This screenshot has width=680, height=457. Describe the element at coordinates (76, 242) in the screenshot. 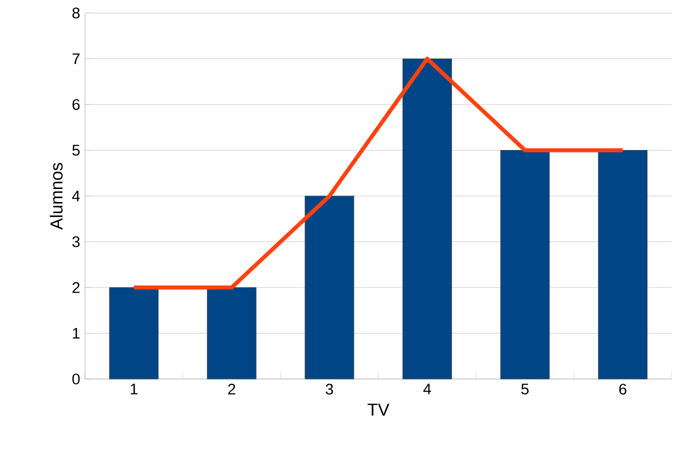

I see `y-tick-label: 3` at that location.